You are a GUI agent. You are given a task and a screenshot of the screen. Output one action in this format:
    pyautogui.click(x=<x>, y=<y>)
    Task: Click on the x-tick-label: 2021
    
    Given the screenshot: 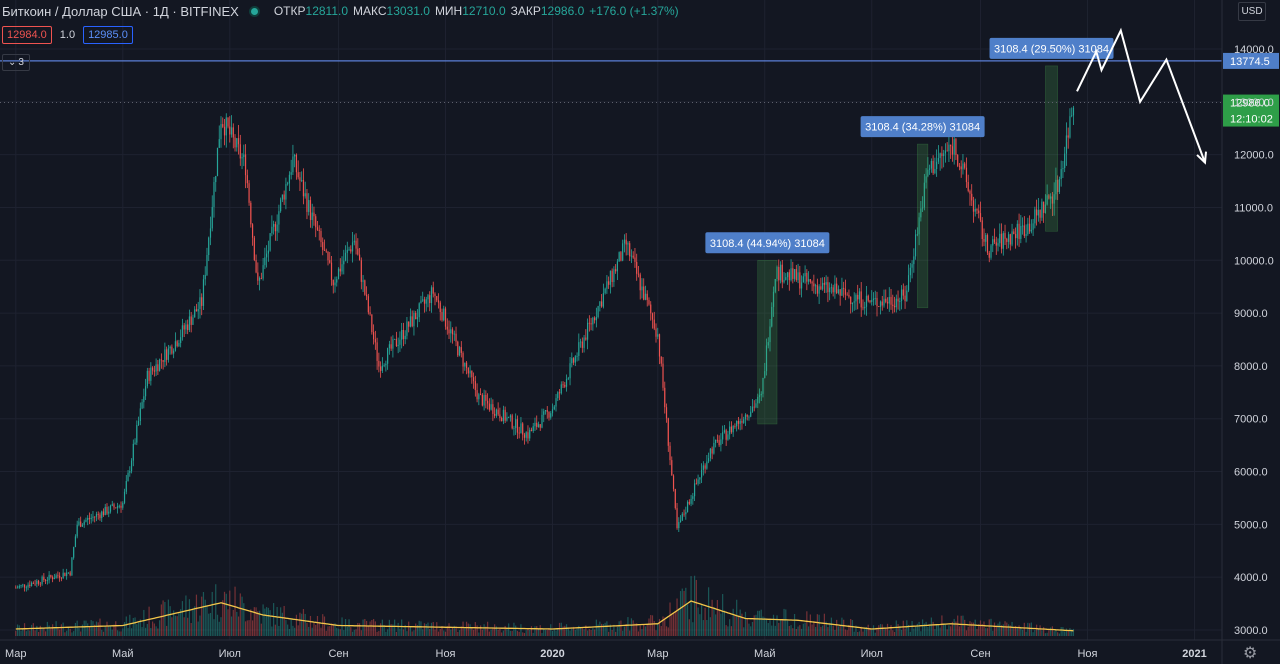 What is the action you would take?
    pyautogui.click(x=1194, y=654)
    